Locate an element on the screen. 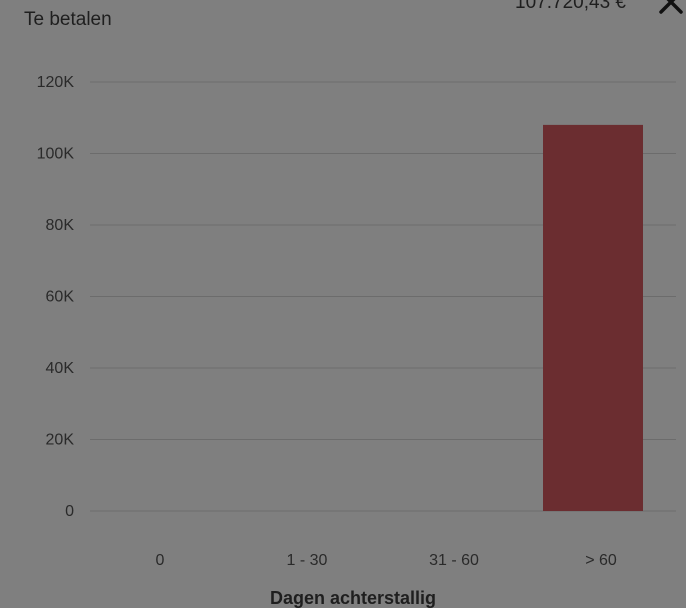 The height and width of the screenshot is (608, 686). y-tick-label: 120K is located at coordinates (56, 82).